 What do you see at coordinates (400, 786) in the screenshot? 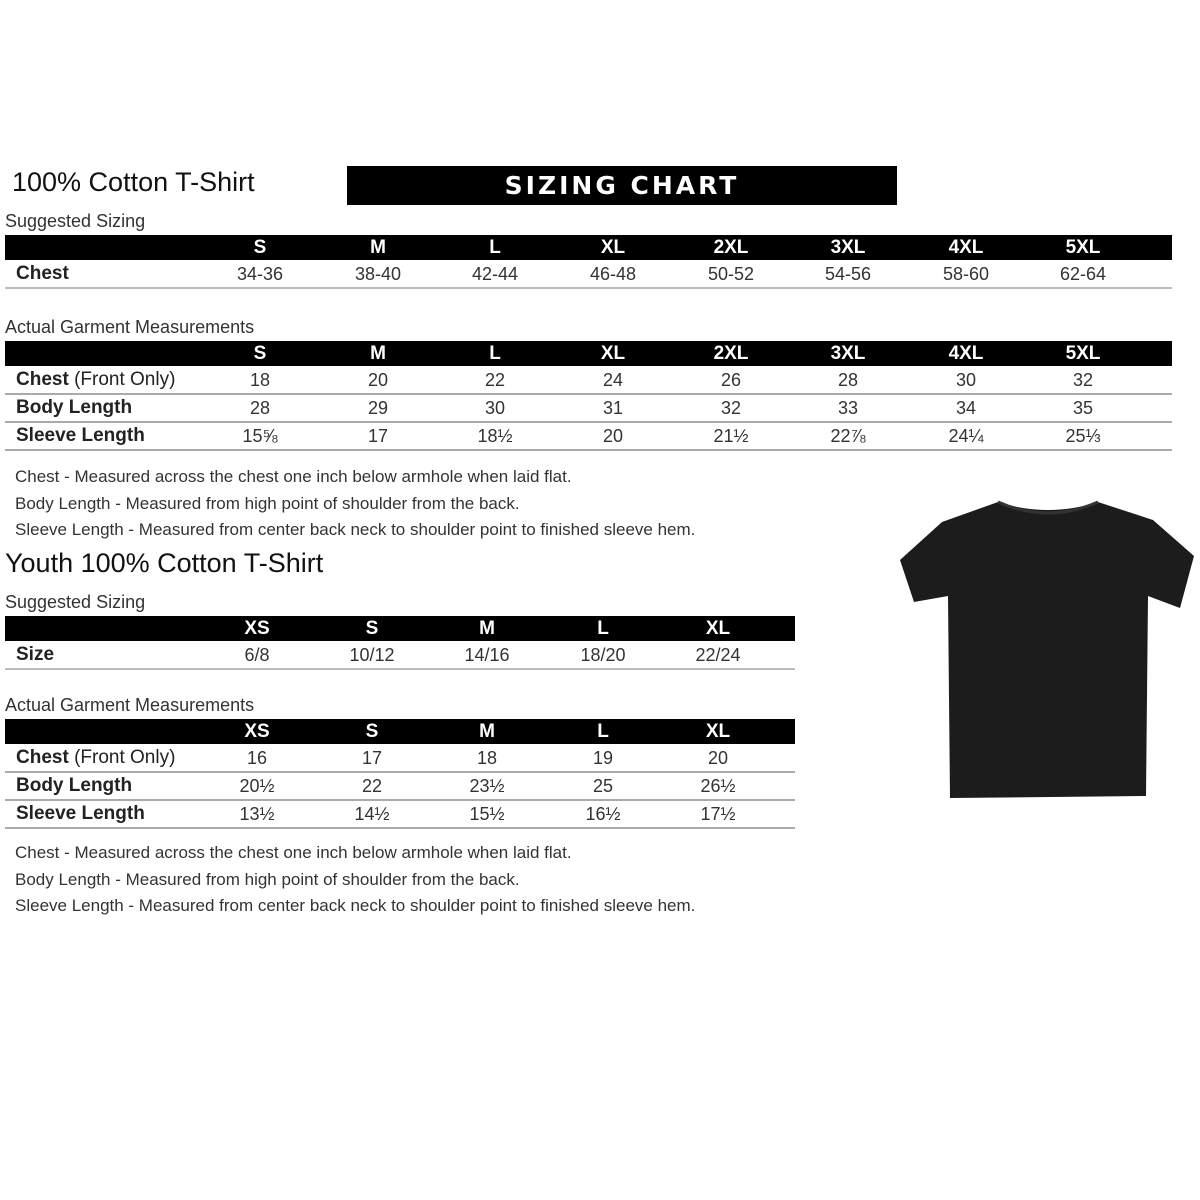
I see `table-row: Body Length 20½ 22 23½ 25 26½` at bounding box center [400, 786].